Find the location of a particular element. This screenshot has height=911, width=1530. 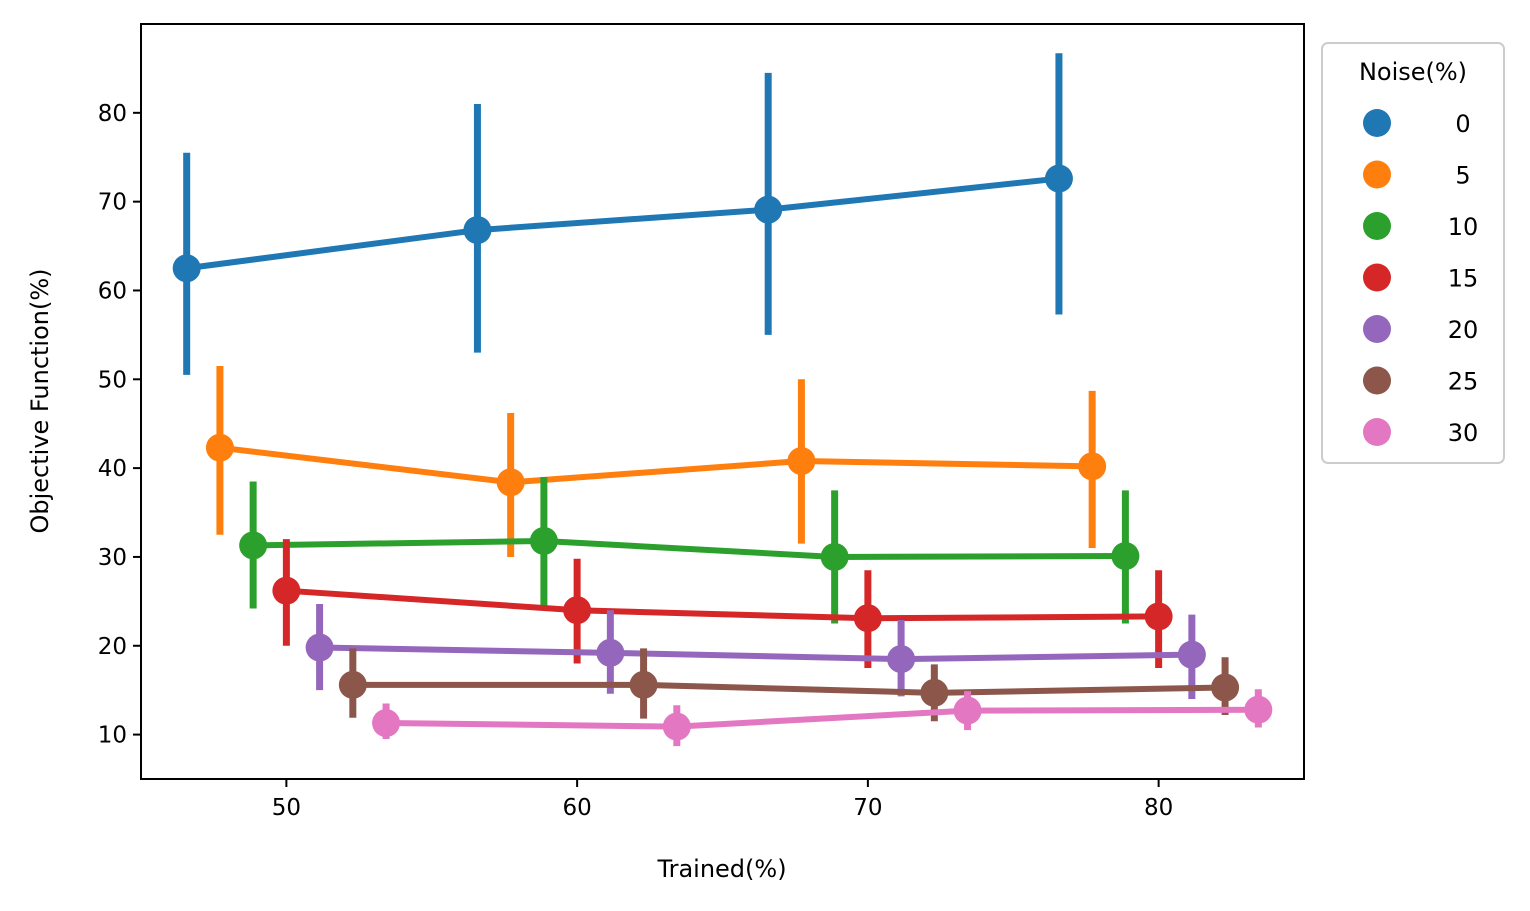

y-tick-label: 70 is located at coordinates (112, 203).